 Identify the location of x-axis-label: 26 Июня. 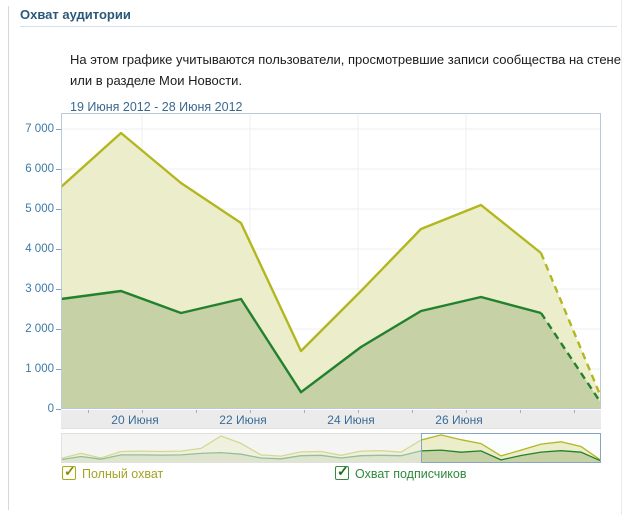
(459, 420).